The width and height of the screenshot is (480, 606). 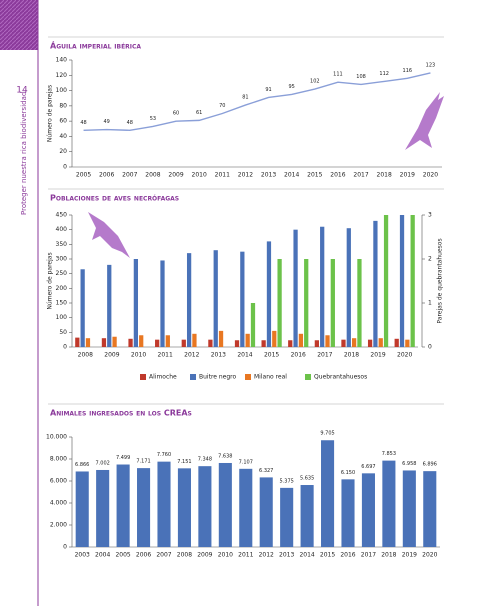 I want to click on value-label: 7.638, so click(x=225, y=456).